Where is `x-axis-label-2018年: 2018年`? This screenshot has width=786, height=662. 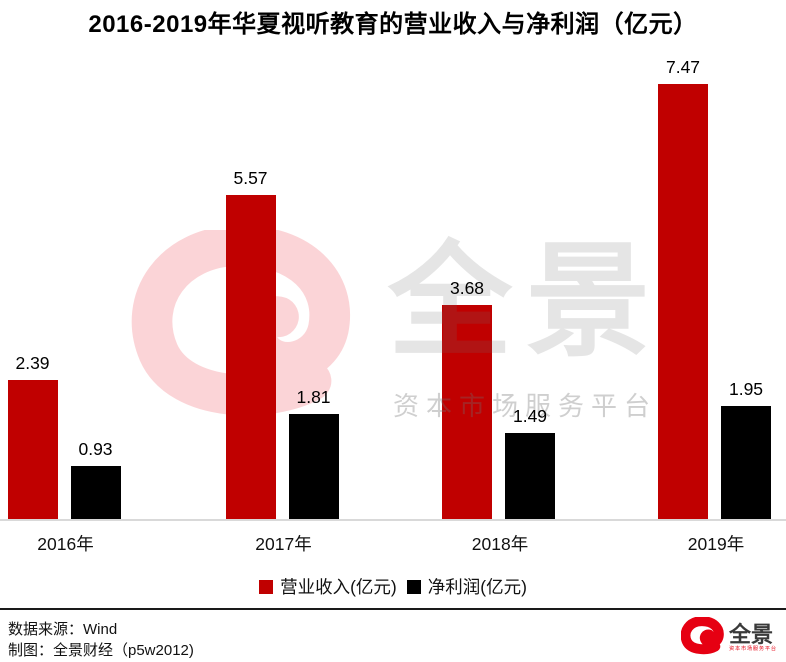 x-axis-label-2018年: 2018年 is located at coordinates (500, 544).